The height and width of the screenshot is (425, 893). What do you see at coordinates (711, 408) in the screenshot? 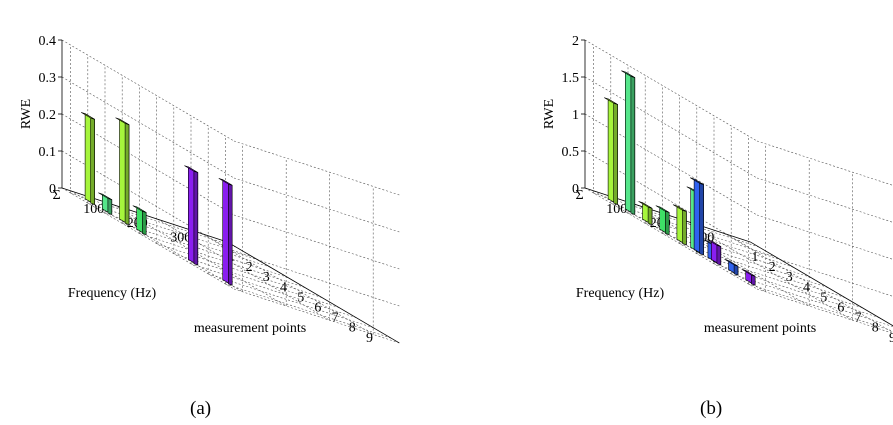
I see `caption-b: (b)` at bounding box center [711, 408].